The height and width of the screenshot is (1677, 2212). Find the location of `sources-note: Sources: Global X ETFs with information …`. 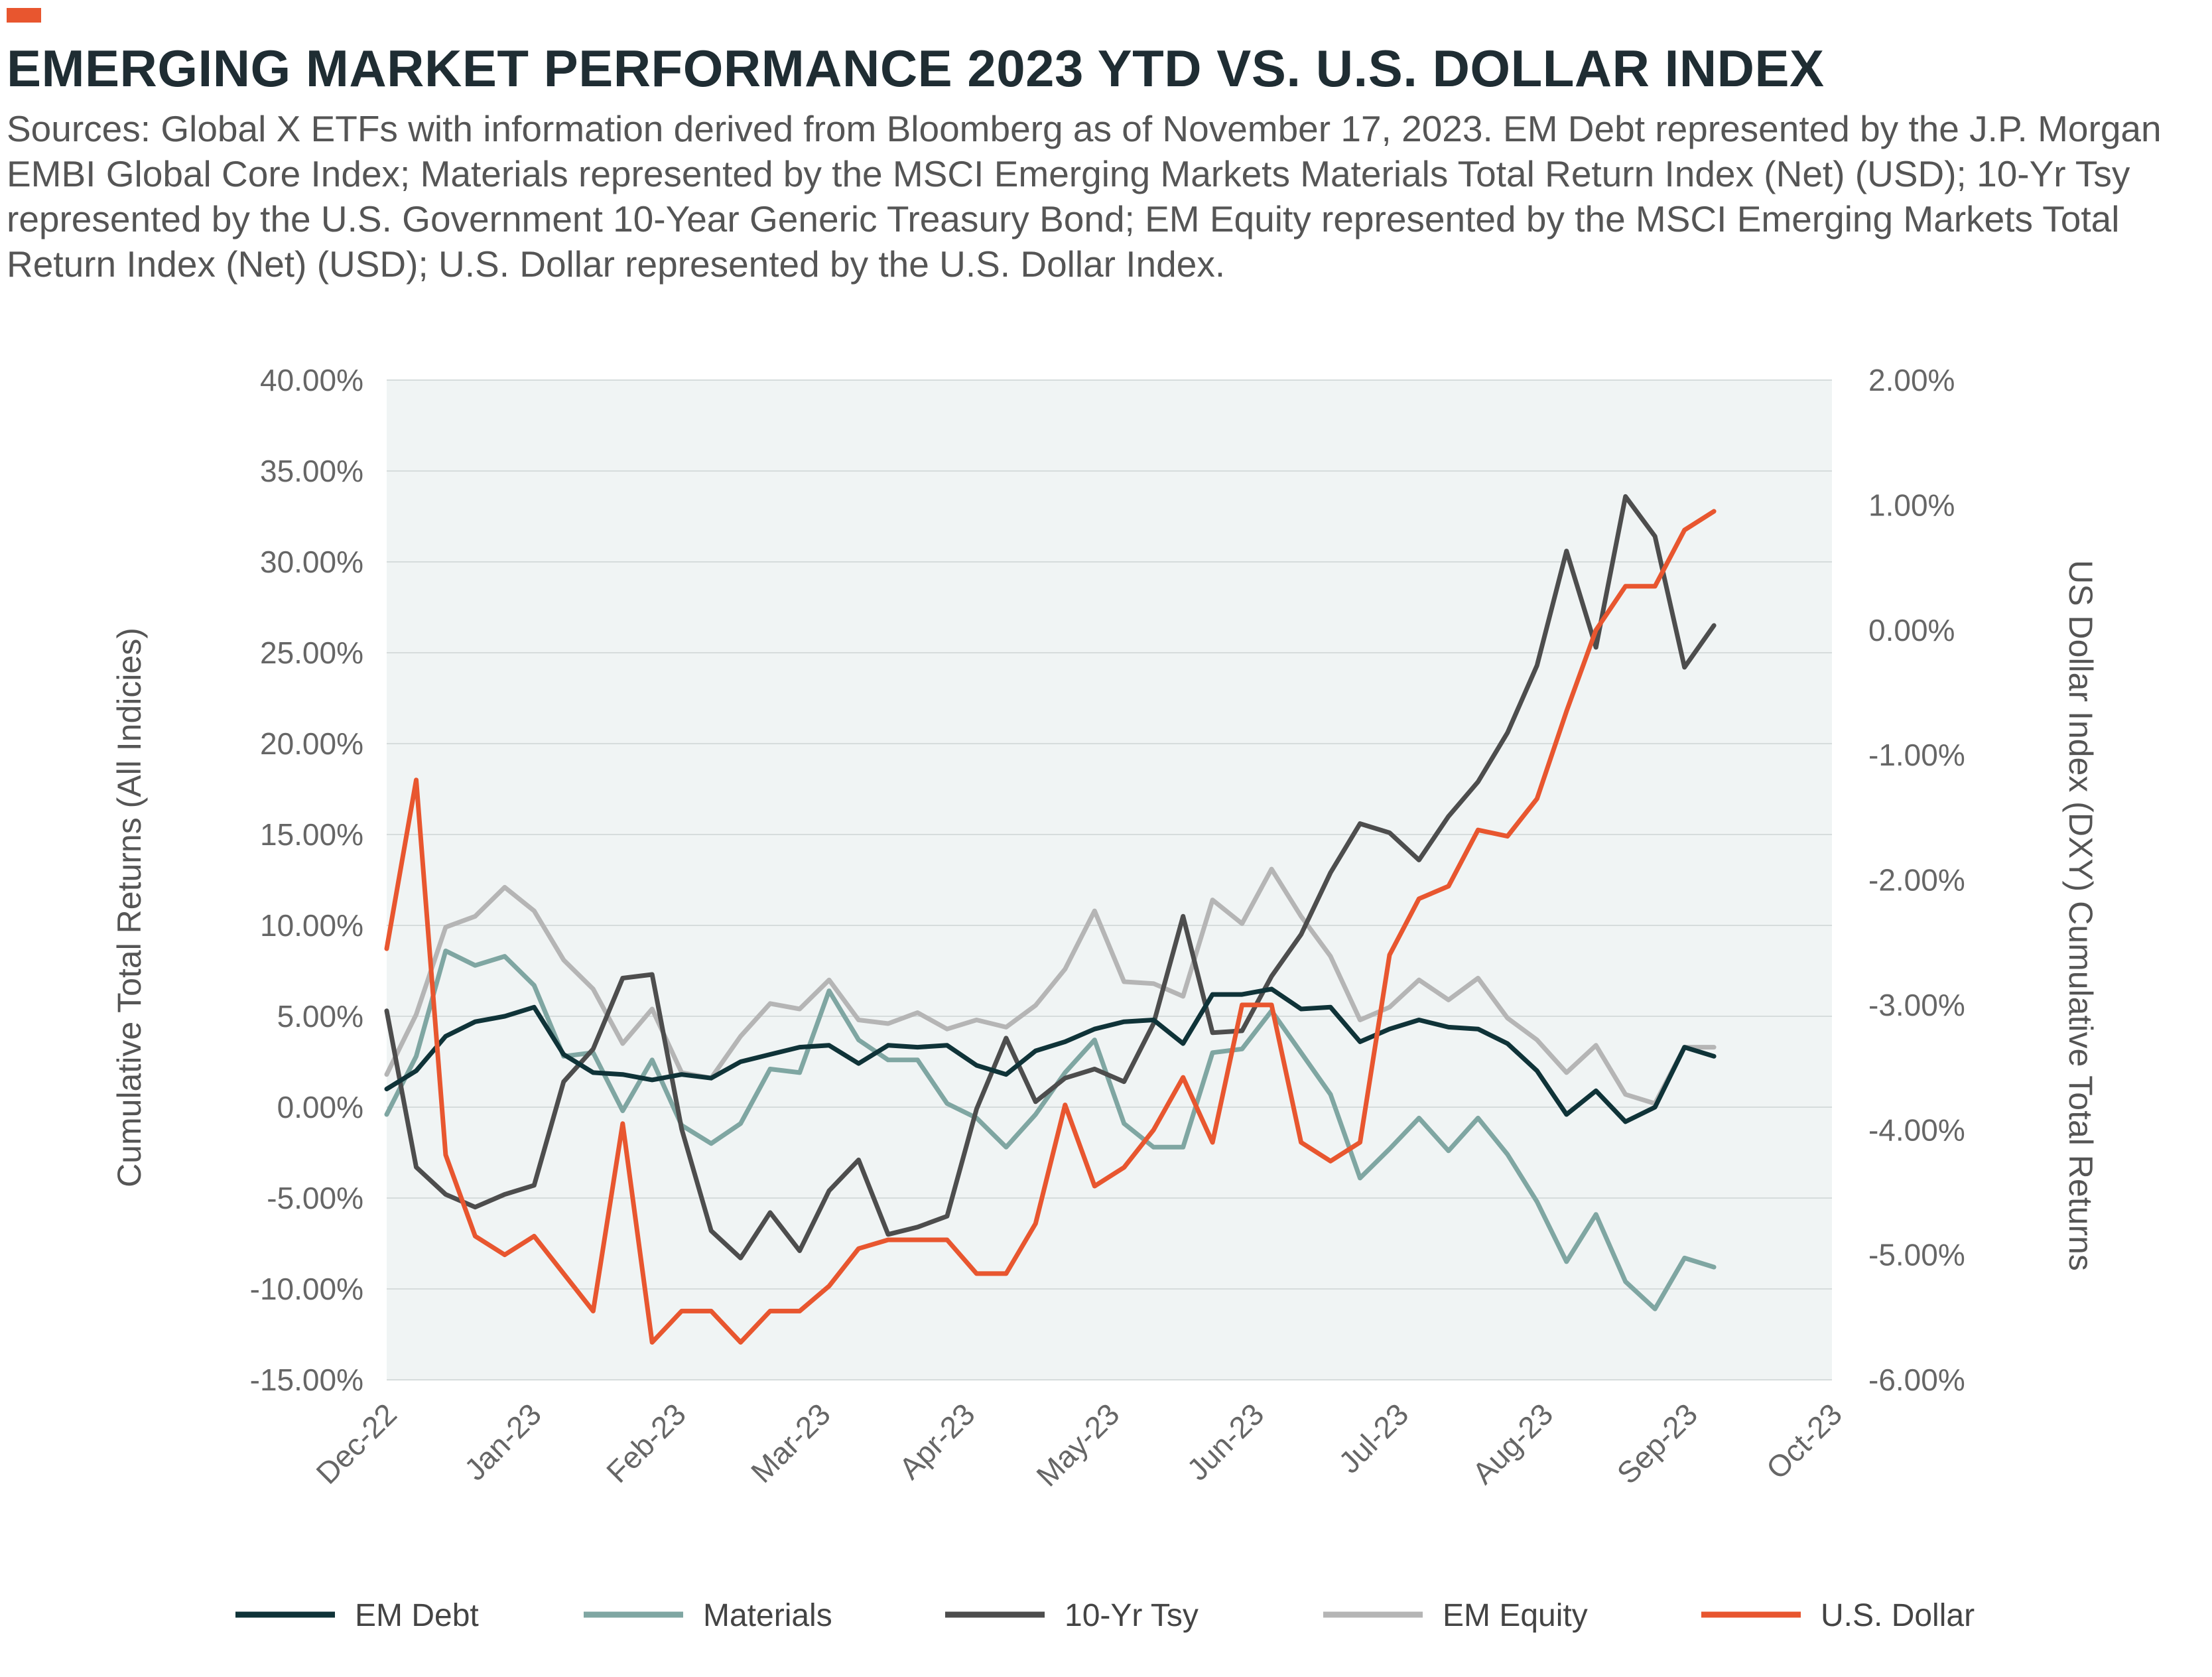

sources-note: Sources: Global X ETFs with information … is located at coordinates (1084, 197).